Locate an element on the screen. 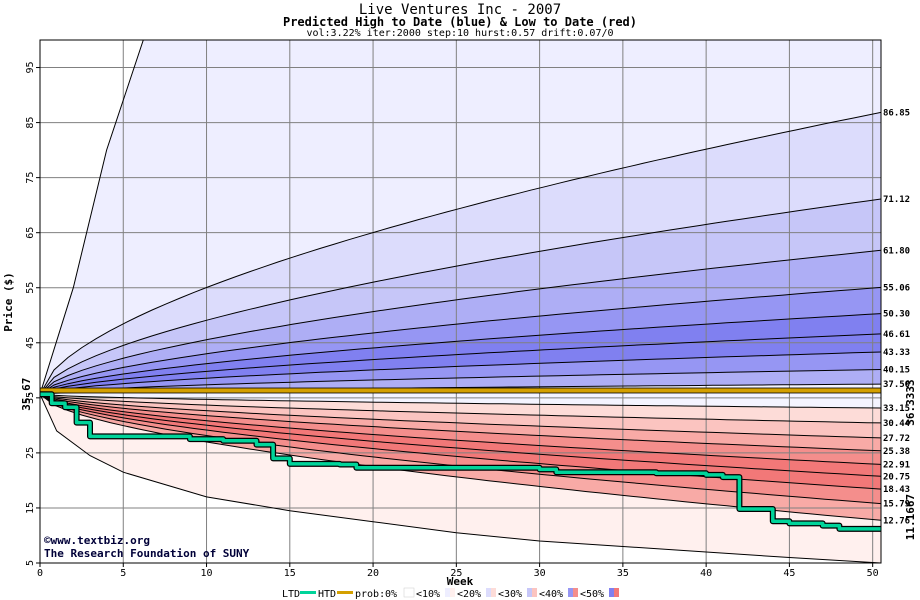 The width and height of the screenshot is (920, 600). current-price-label: 36.3333 is located at coordinates (910, 402).